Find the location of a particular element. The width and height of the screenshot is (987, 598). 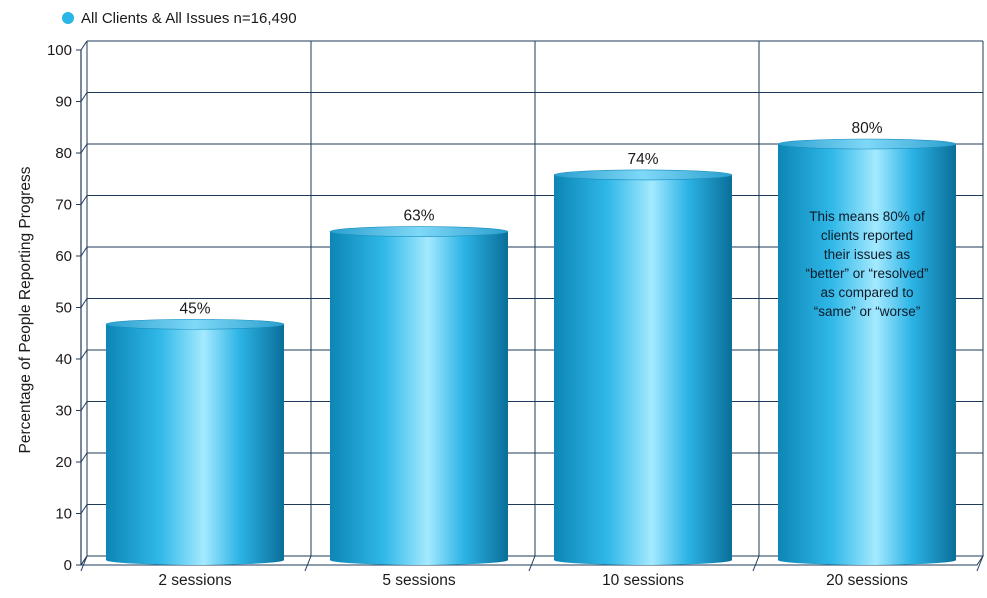

annotation-line: their issues as is located at coordinates (867, 254).